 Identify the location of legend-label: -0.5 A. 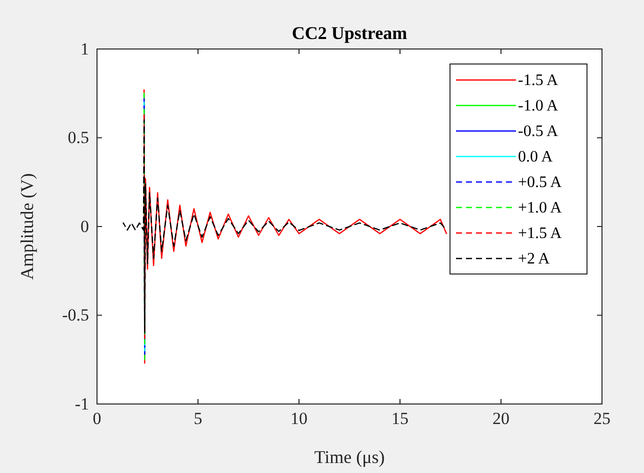
(538, 131).